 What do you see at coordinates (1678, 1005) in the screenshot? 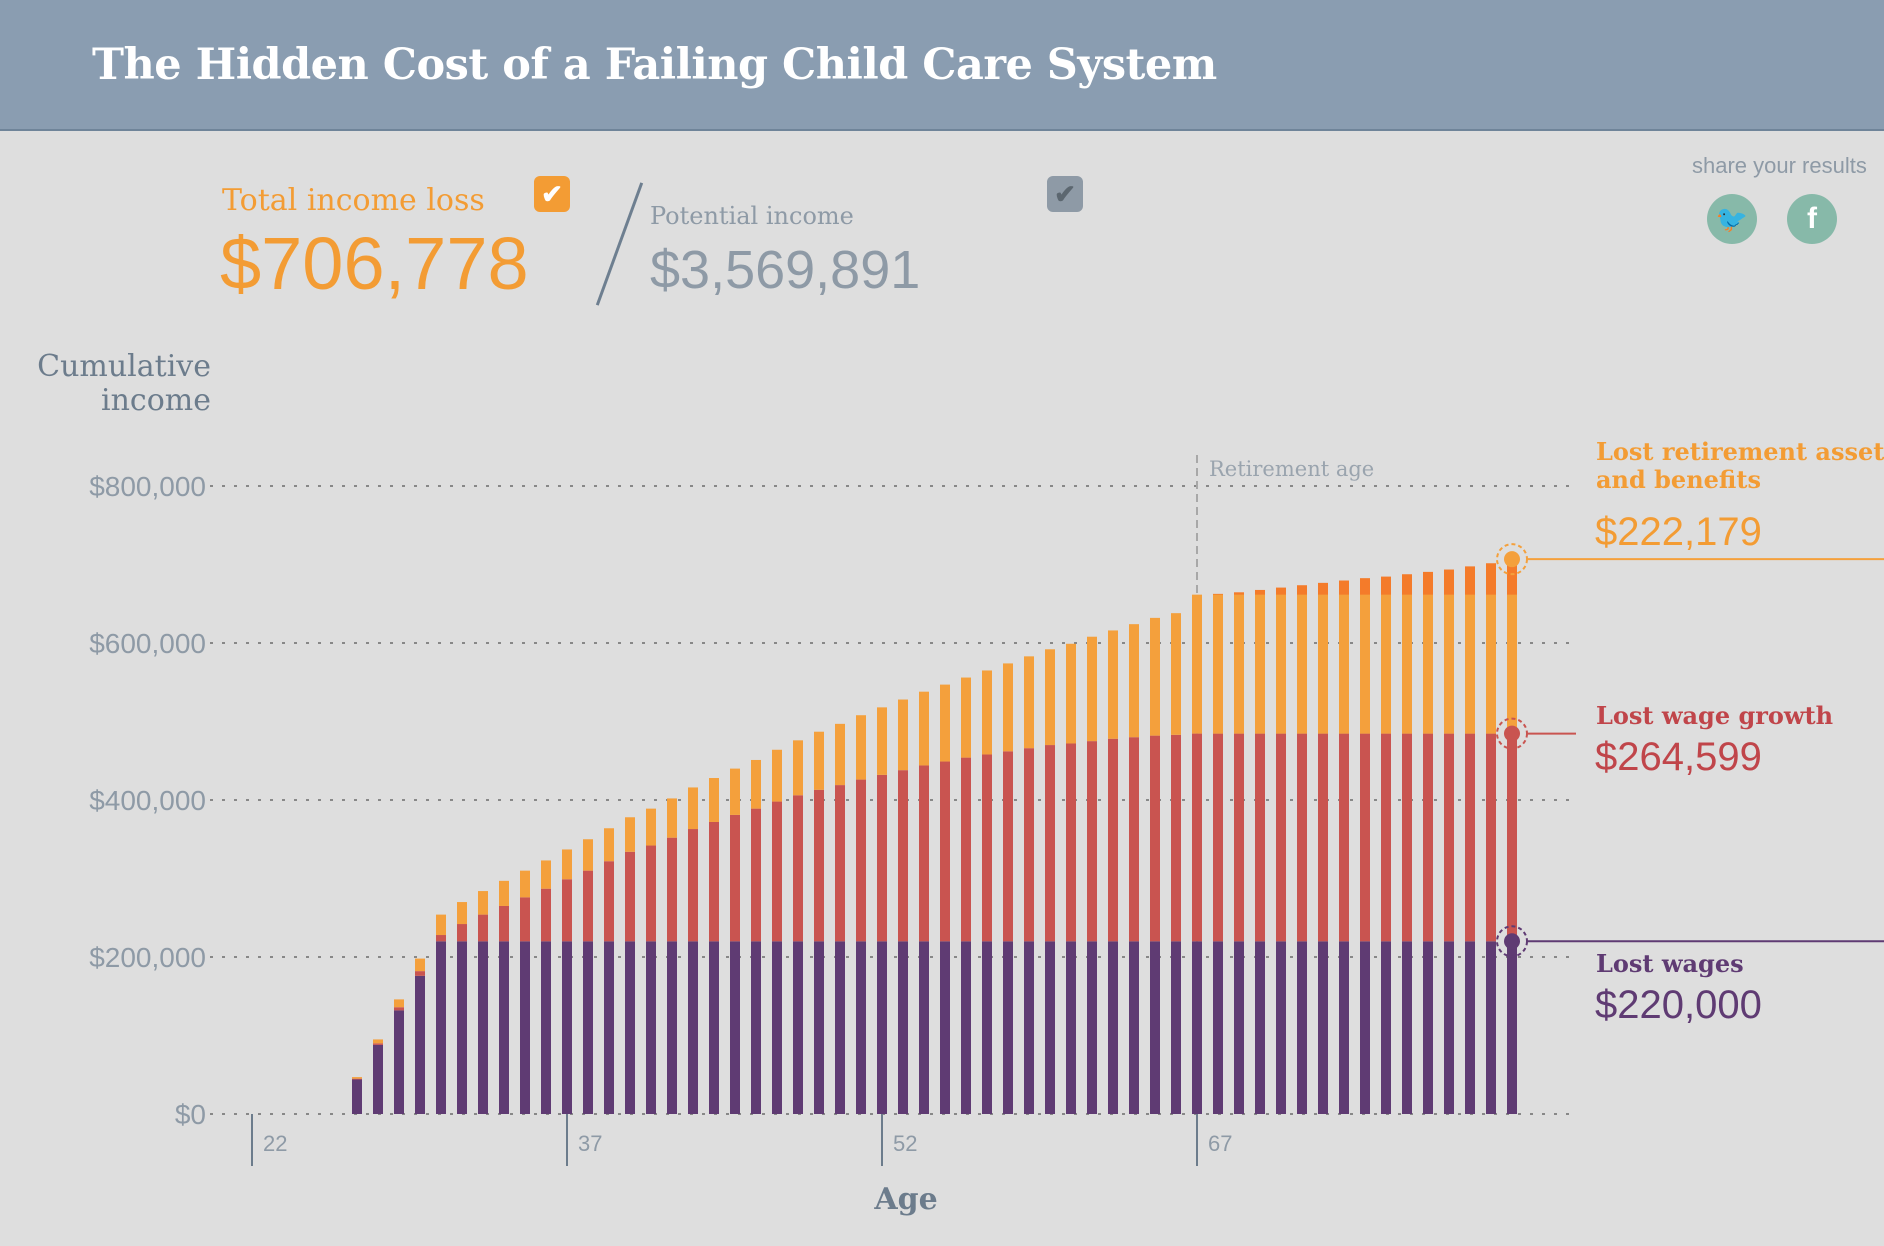
I see `legend-value: $220,000` at bounding box center [1678, 1005].